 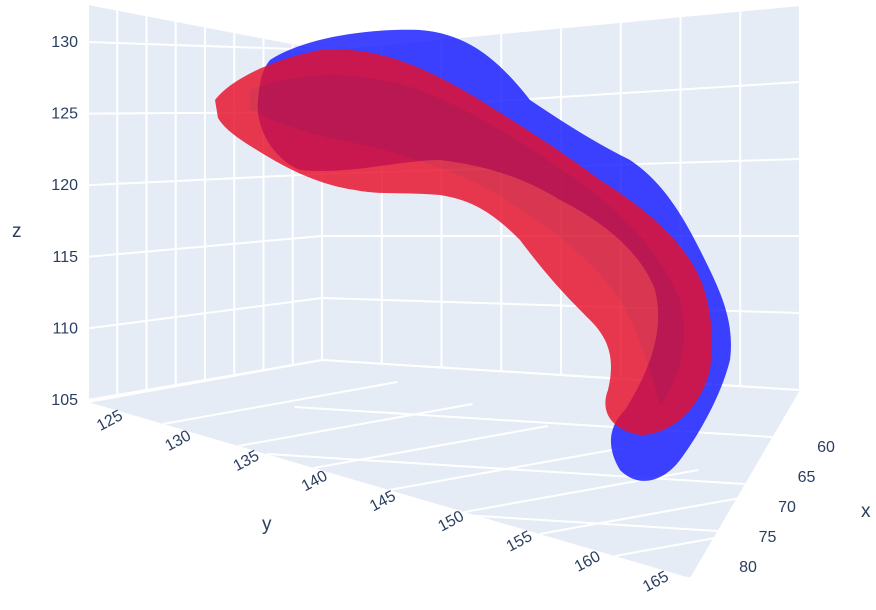 What do you see at coordinates (807, 477) in the screenshot?
I see `x-tick-label: 65` at bounding box center [807, 477].